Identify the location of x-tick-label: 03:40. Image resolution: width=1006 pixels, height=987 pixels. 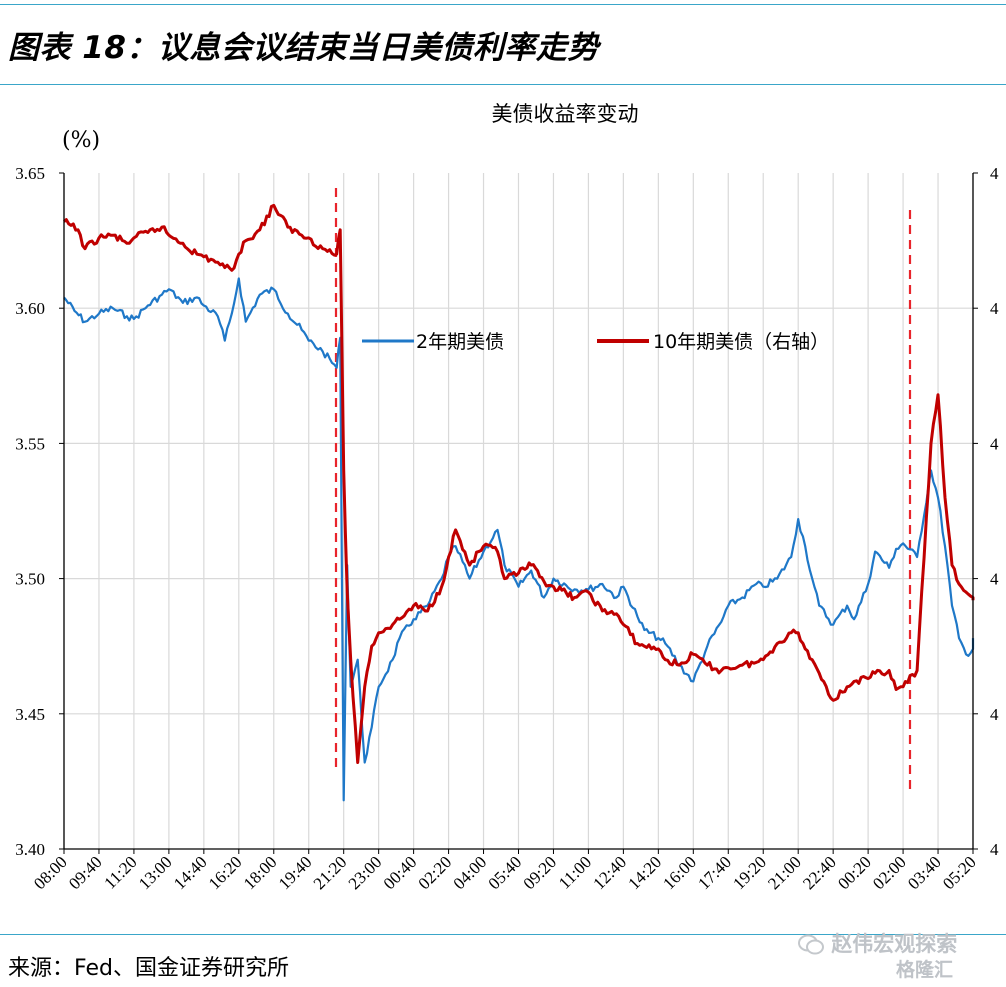
(924, 872).